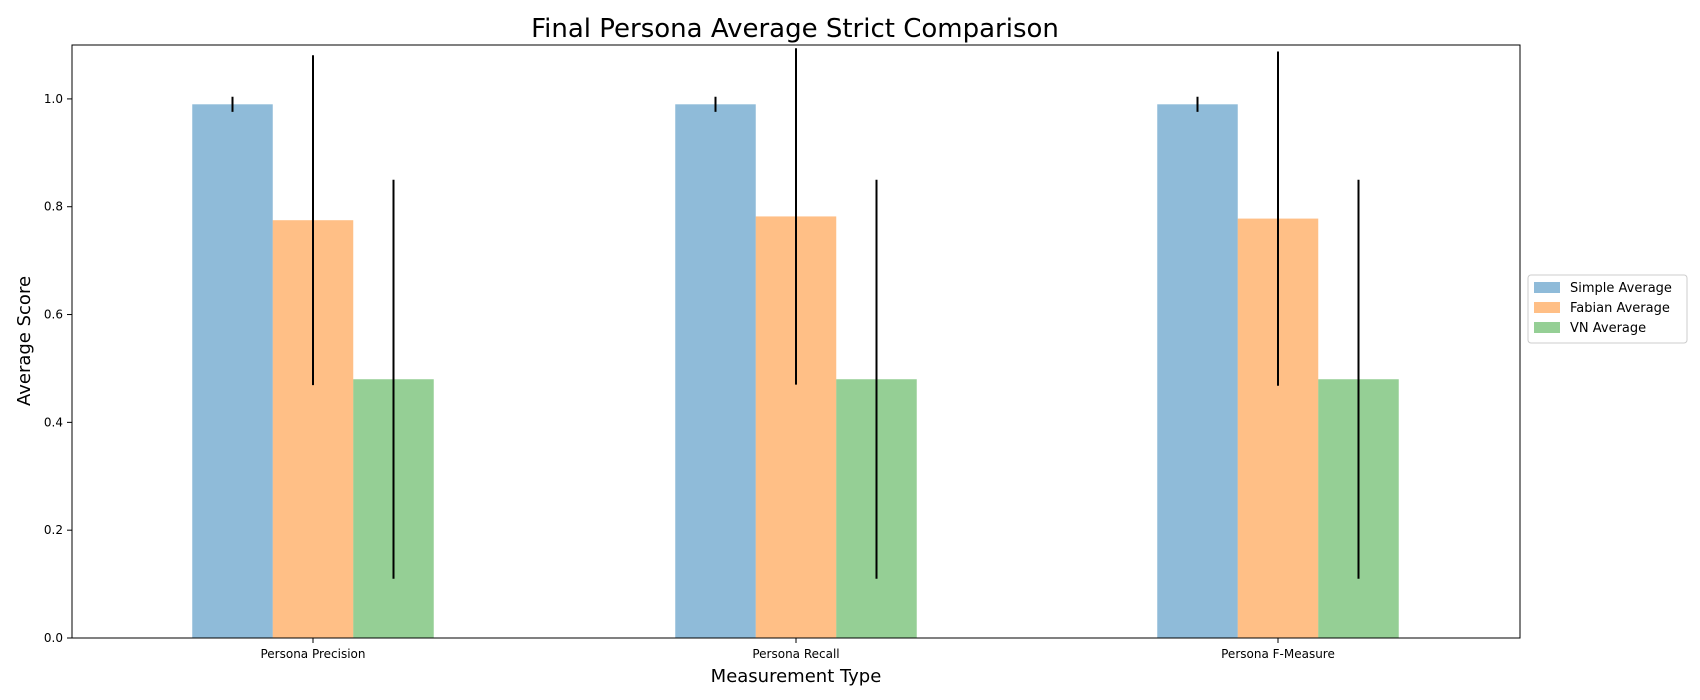 This screenshot has width=1700, height=700. Describe the element at coordinates (795, 29) in the screenshot. I see `chart-title: Final Persona Average Strict Comparison` at that location.